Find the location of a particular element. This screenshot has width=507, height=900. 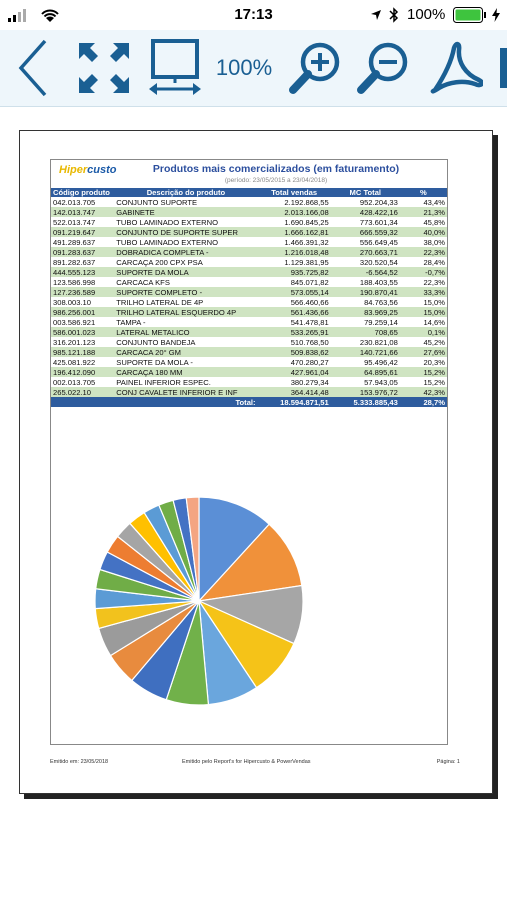

cell-sales: 1.666.162,81 is located at coordinates (294, 232).